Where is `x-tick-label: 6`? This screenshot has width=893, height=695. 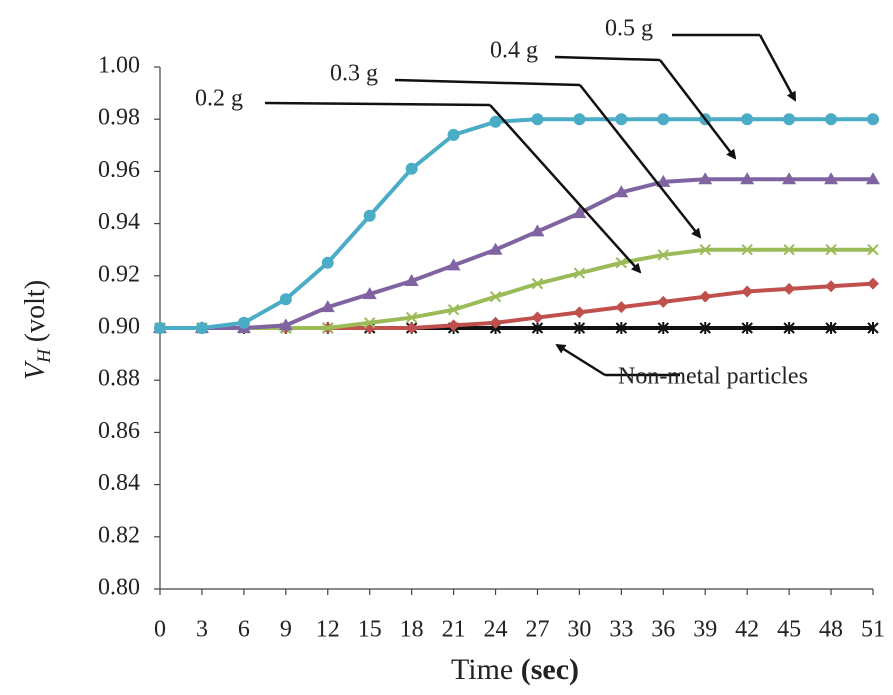 x-tick-label: 6 is located at coordinates (244, 630).